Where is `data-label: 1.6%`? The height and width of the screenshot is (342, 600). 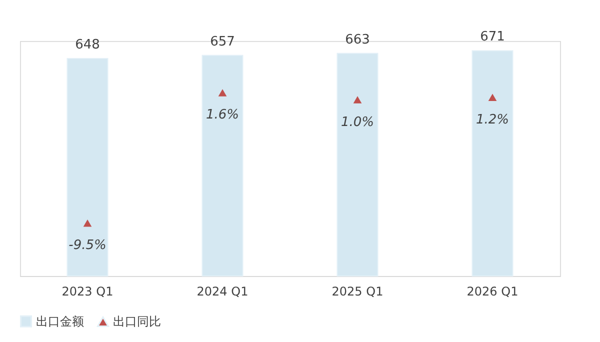 data-label: 1.6% is located at coordinates (223, 115).